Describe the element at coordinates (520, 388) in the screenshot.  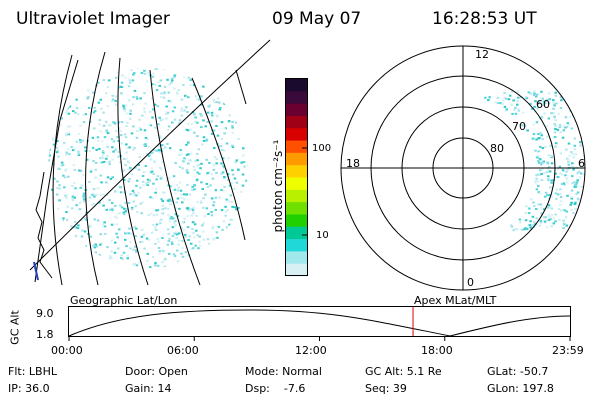
I see `footer-glon: GLon: 197.8` at that location.